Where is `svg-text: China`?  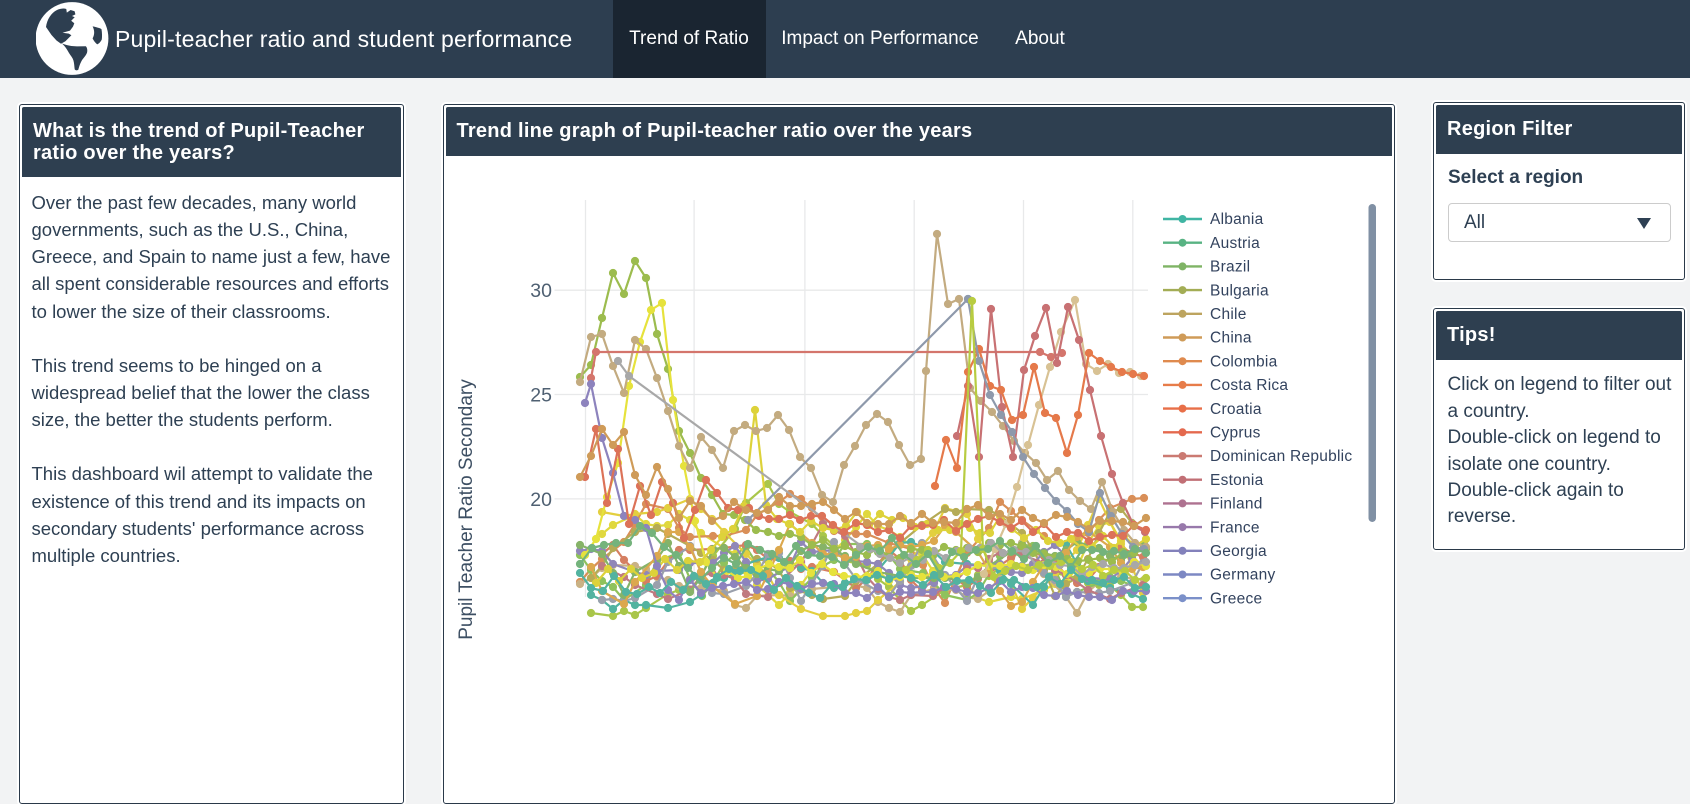
svg-text: China is located at coordinates (1231, 337).